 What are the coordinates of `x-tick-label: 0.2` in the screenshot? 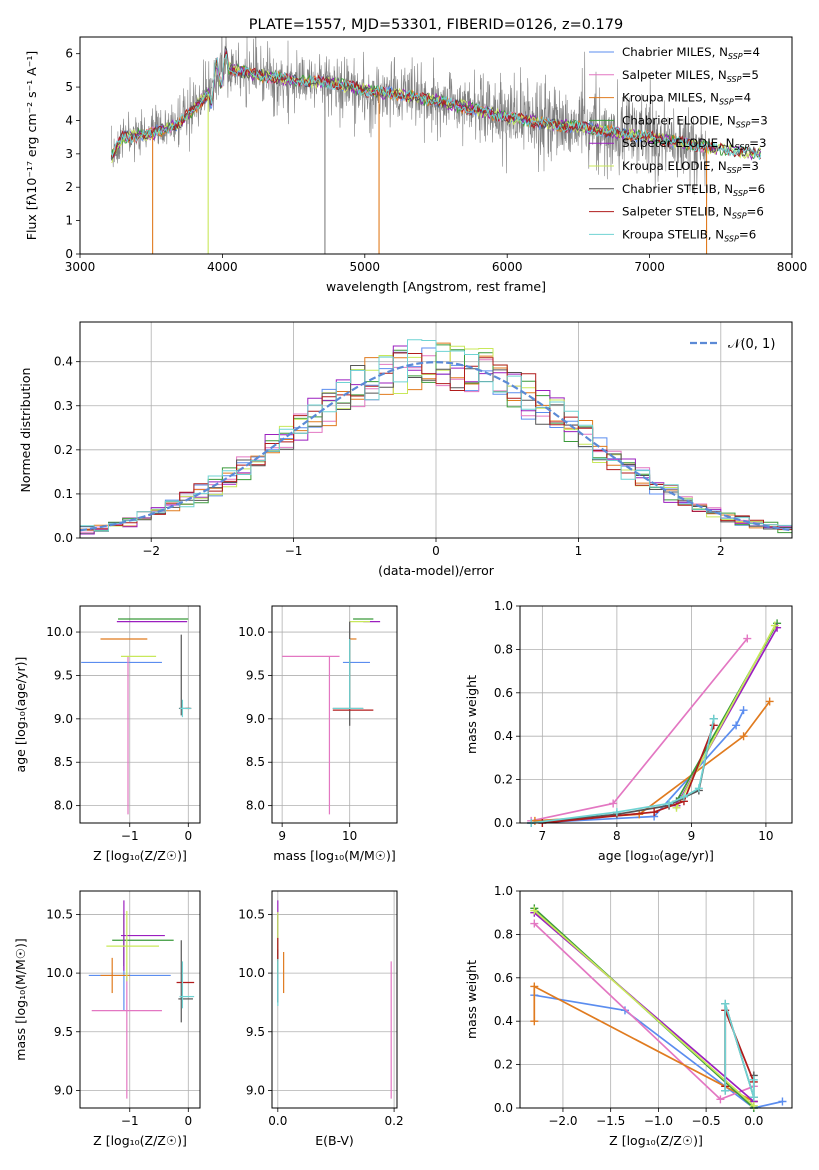 It's located at (394, 1121).